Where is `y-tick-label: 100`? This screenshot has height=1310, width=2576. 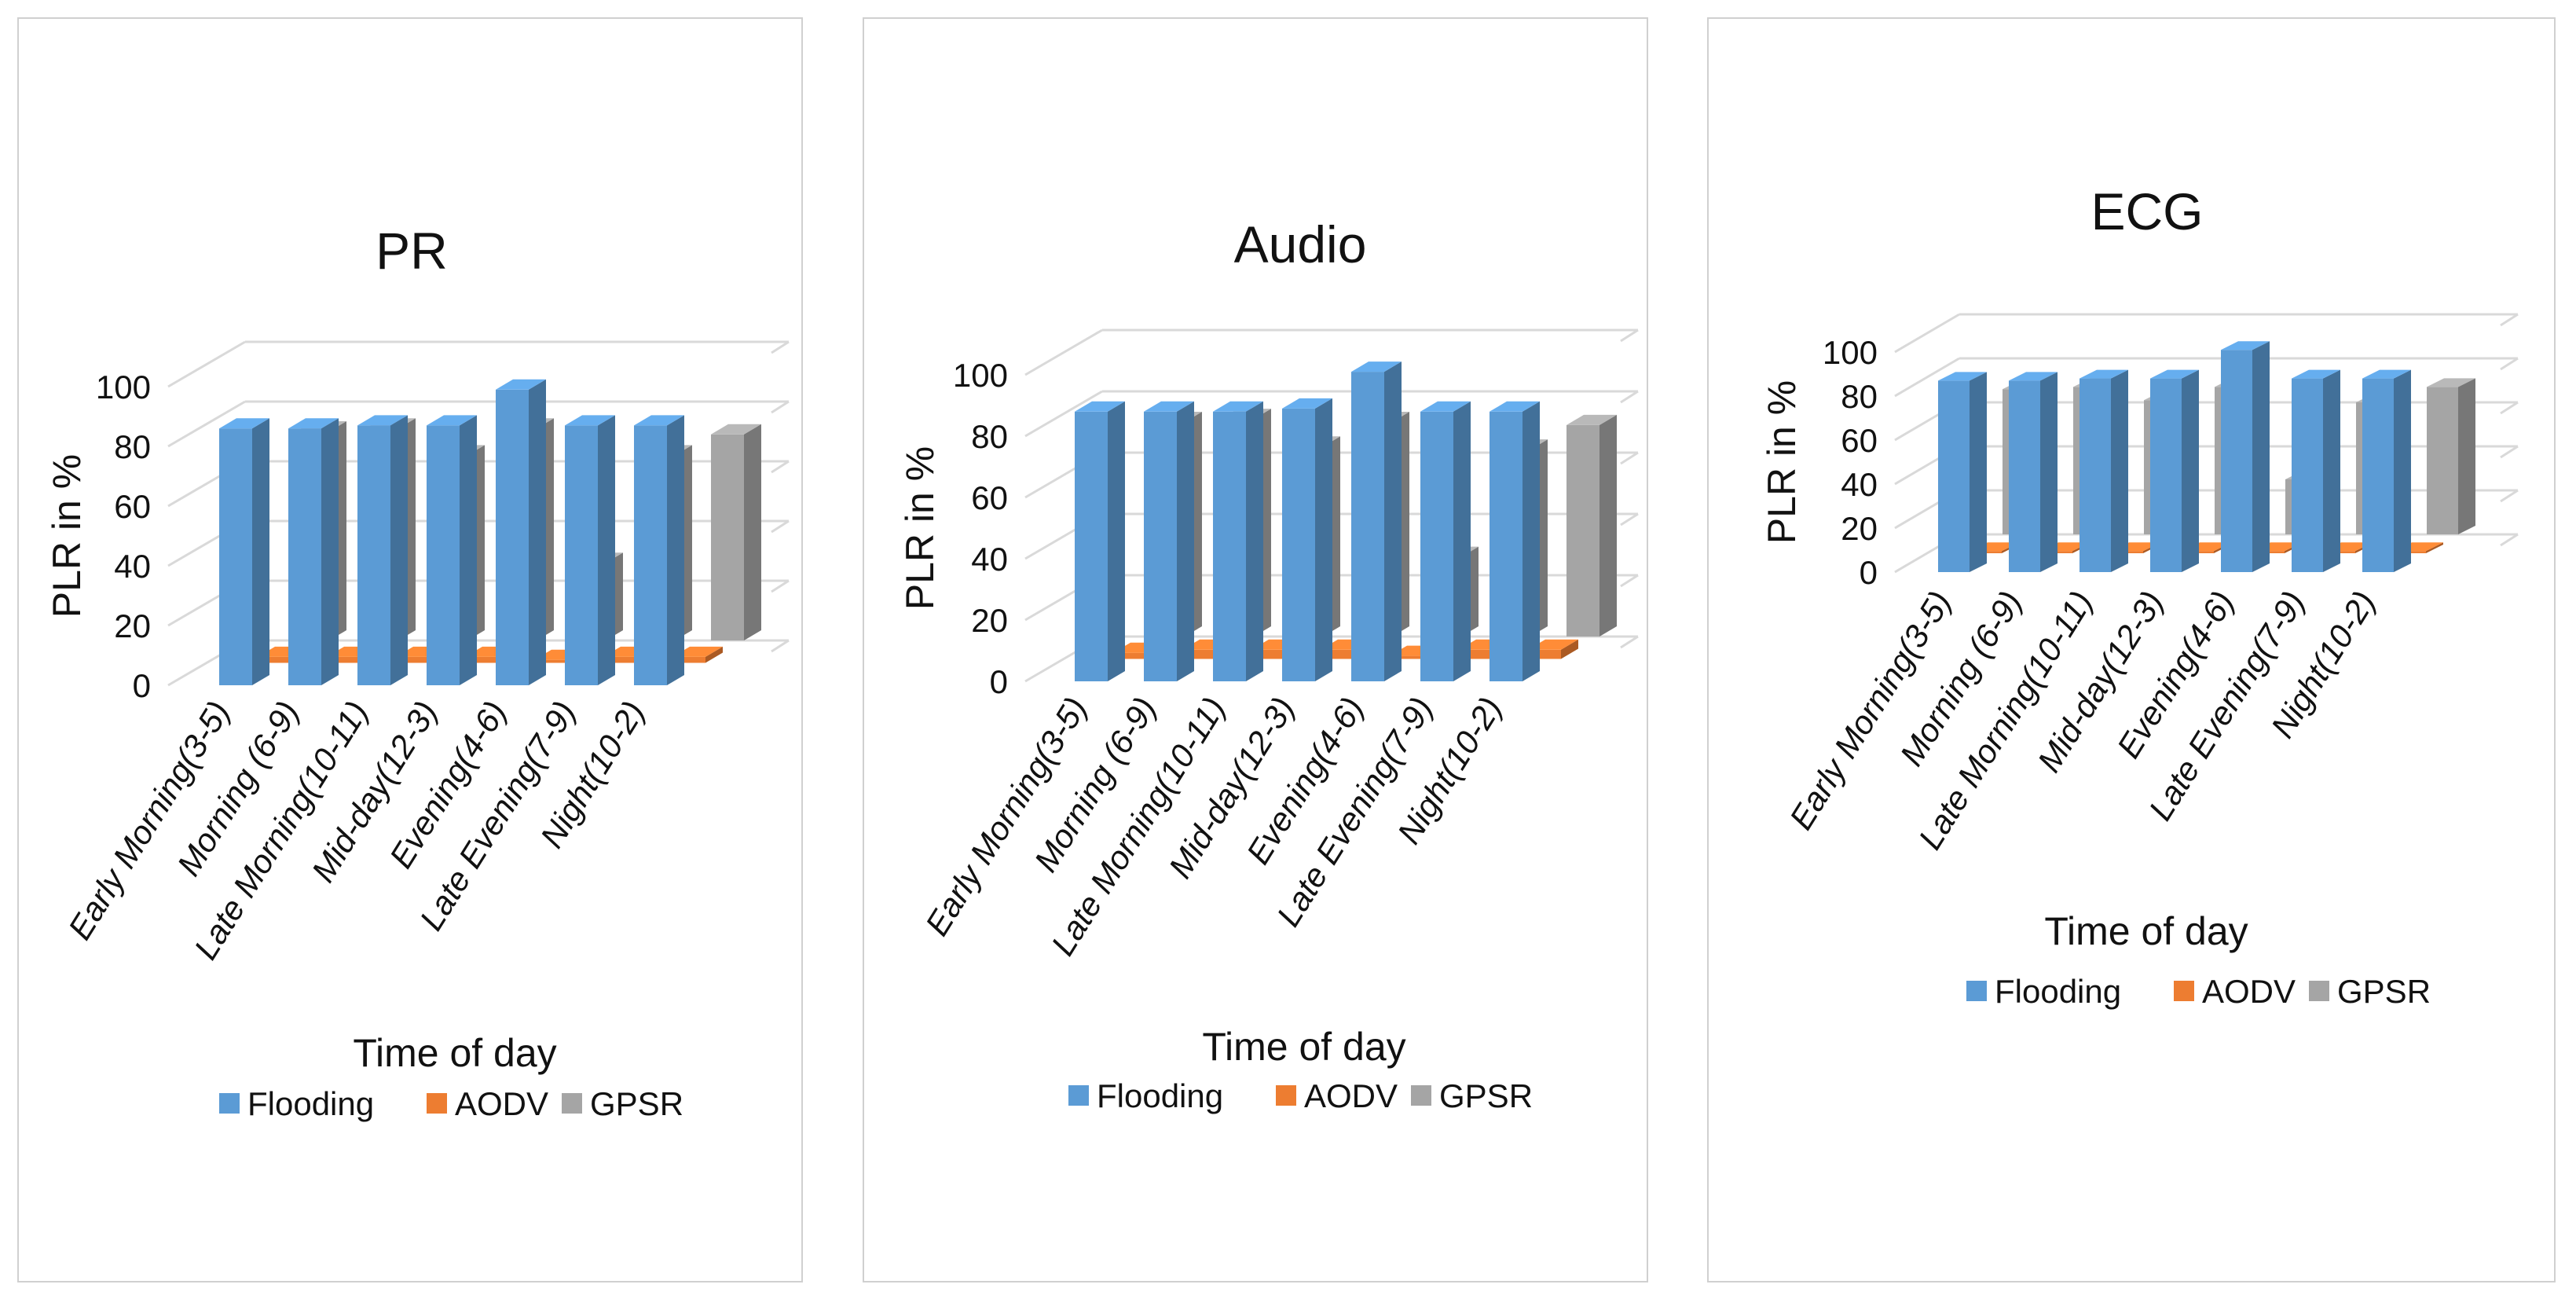 y-tick-label: 100 is located at coordinates (980, 375).